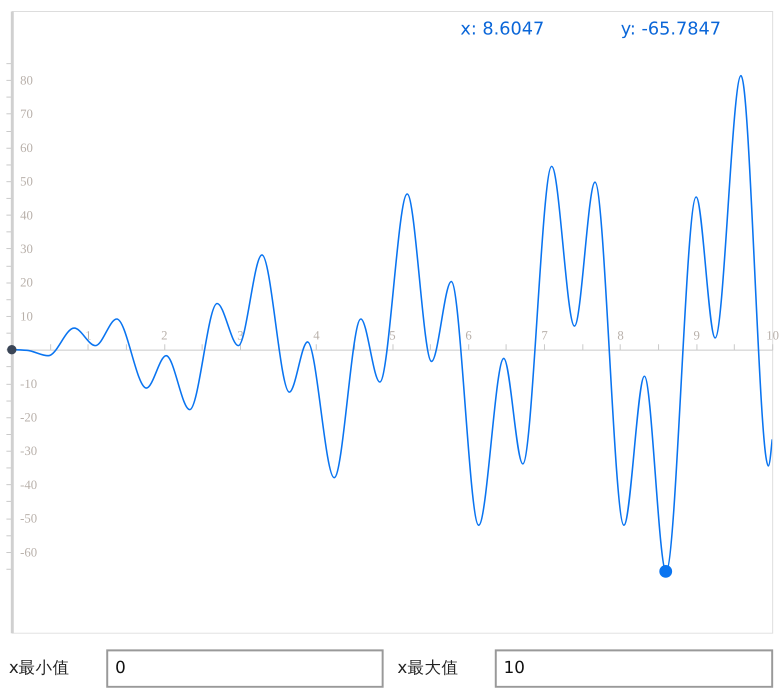  I want to click on x-tick-label: 4, so click(316, 335).